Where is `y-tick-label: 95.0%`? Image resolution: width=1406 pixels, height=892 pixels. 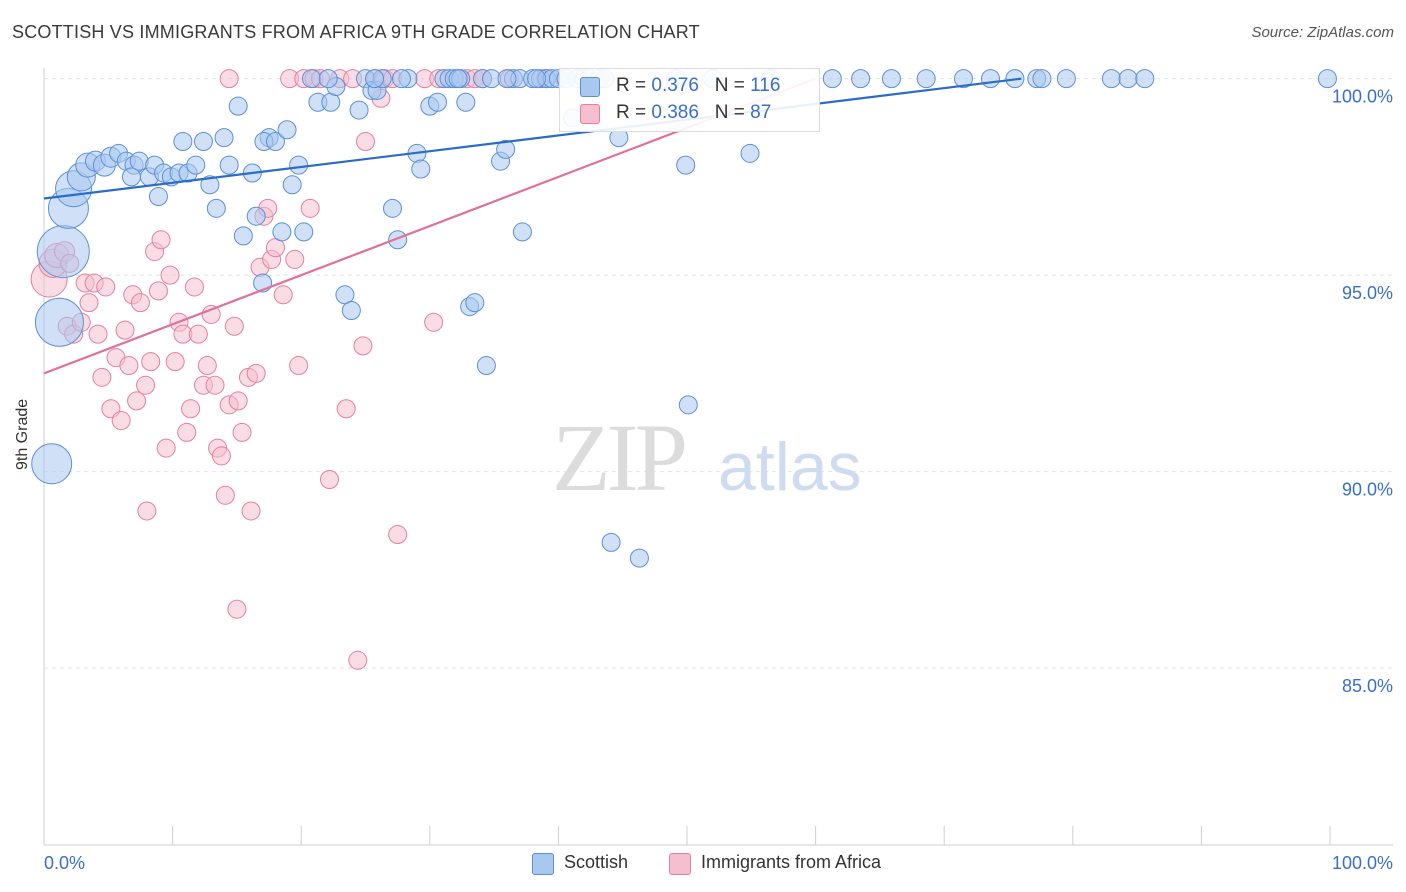
y-tick-label: 95.0% is located at coordinates (1367, 293).